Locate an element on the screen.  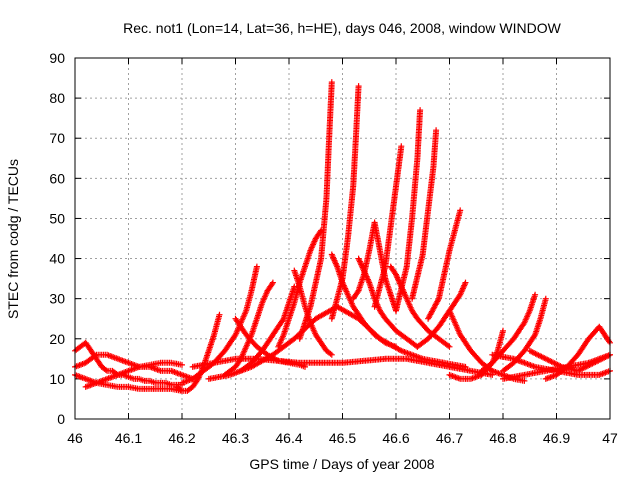
x-tick-label: 46.3 is located at coordinates (235, 438).